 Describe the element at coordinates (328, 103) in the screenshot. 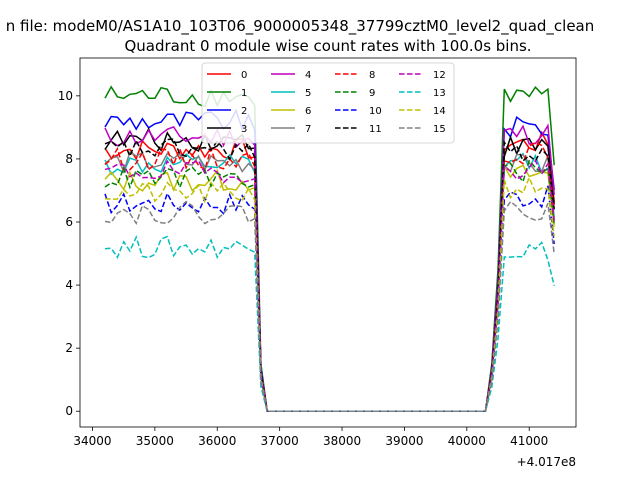

I see `legend-box` at that location.